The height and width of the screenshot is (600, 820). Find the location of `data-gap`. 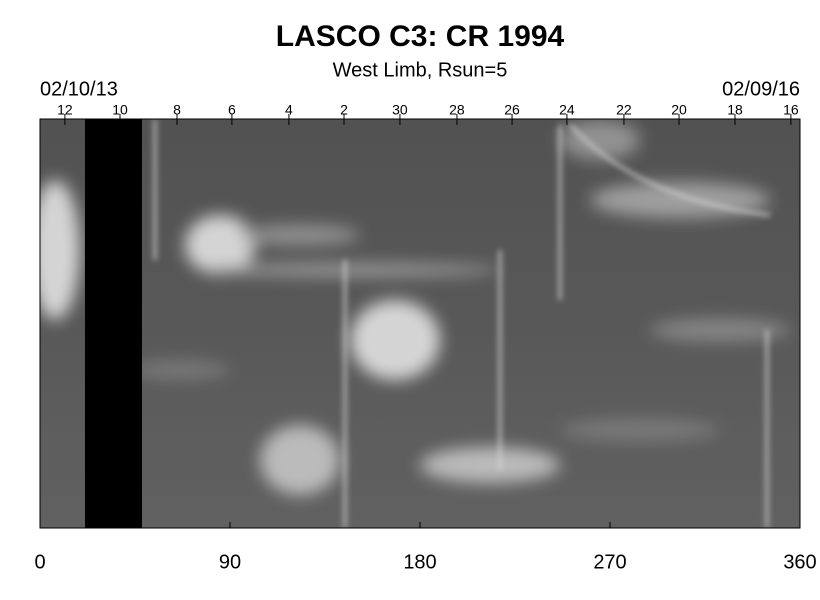

data-gap is located at coordinates (113, 323).